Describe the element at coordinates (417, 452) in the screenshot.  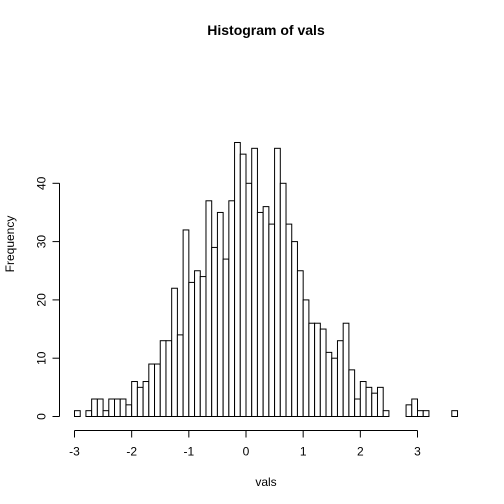
I see `x-tick-label: 3` at that location.